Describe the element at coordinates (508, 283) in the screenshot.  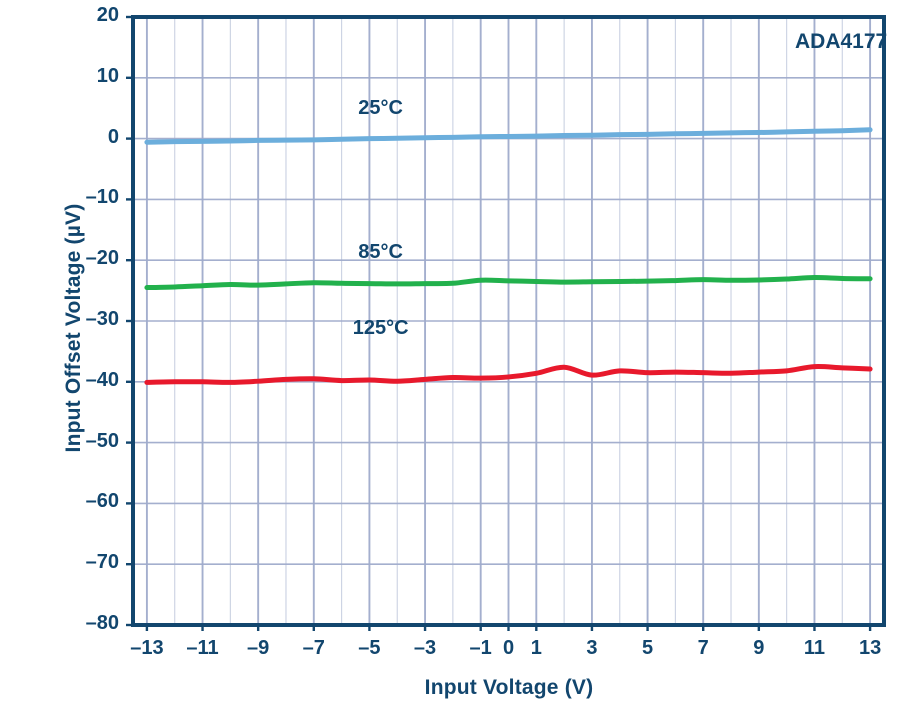
I see `series-line-85c` at that location.